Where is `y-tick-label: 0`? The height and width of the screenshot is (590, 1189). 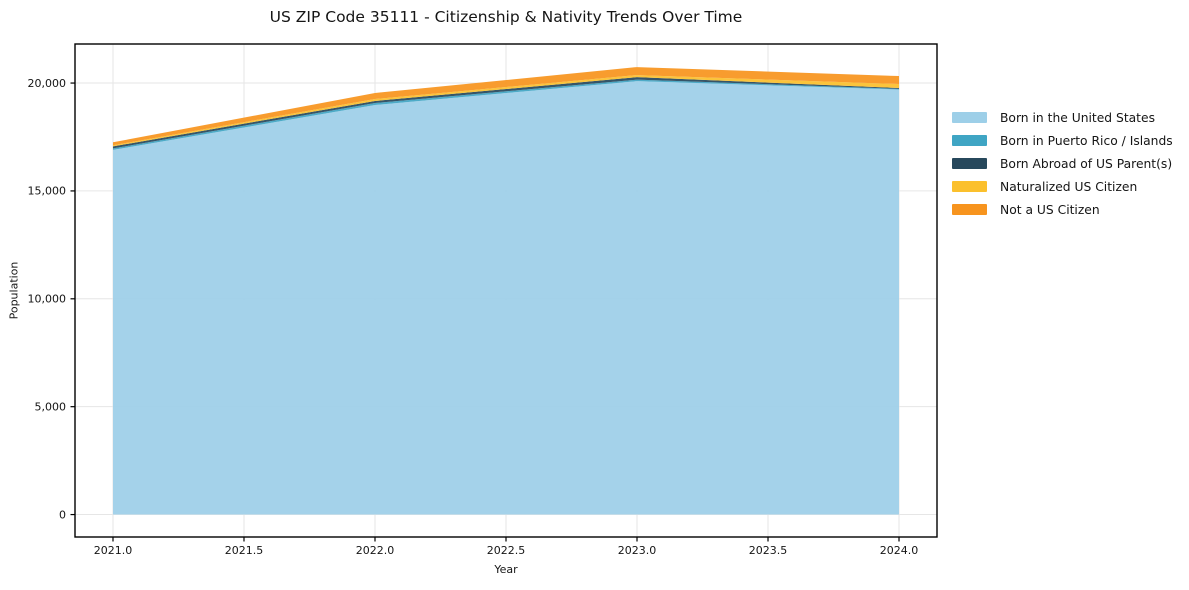
y-tick-label: 0 is located at coordinates (62, 514).